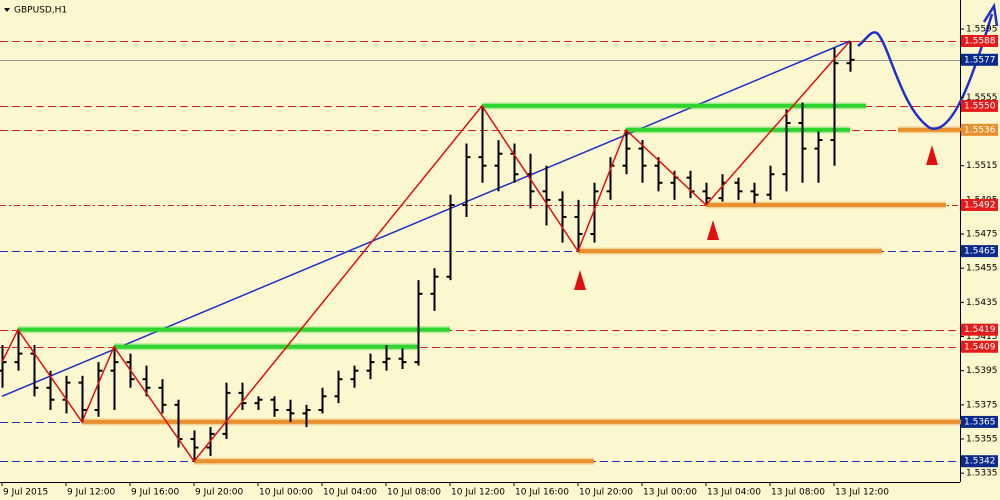 Image resolution: width=1000 pixels, height=500 pixels. Describe the element at coordinates (982, 98) in the screenshot. I see `y-tick-label: 1.5555` at that location.